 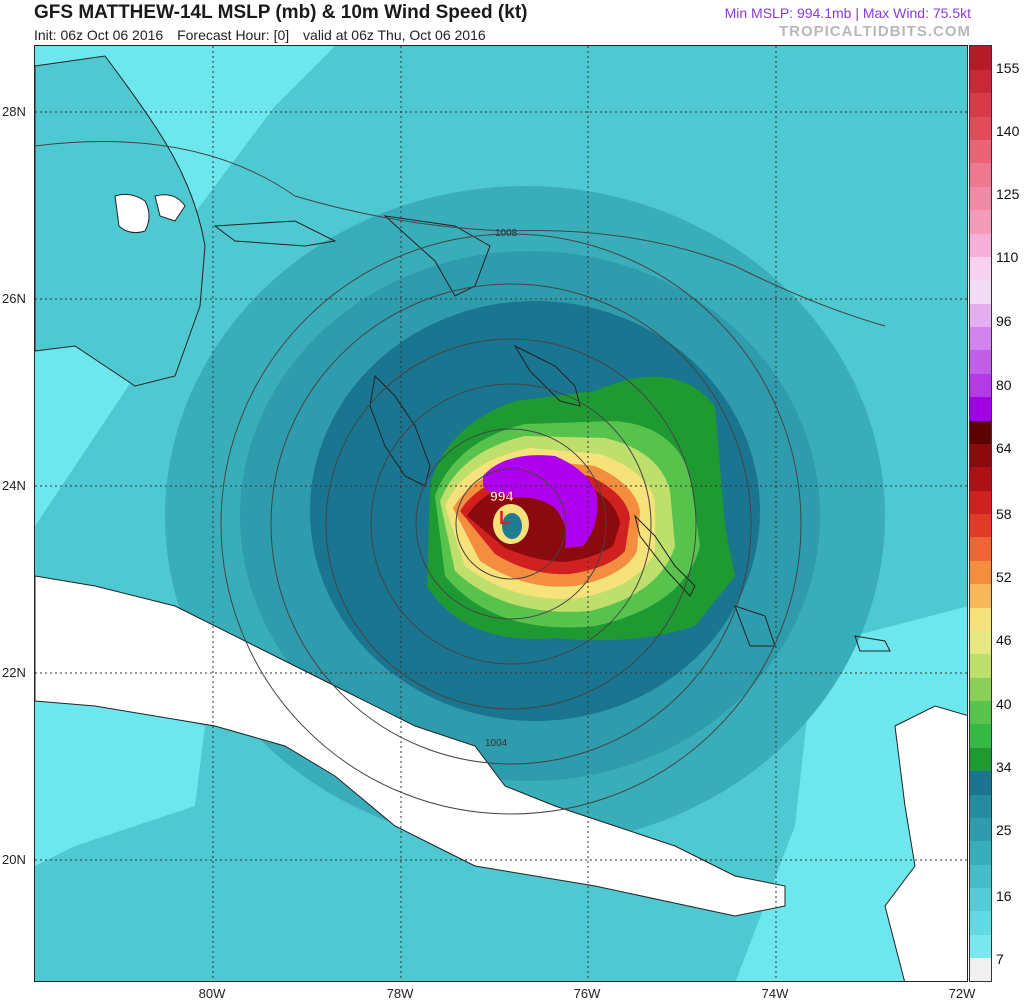 What do you see at coordinates (1004, 577) in the screenshot?
I see `colorbar-label: 52` at bounding box center [1004, 577].